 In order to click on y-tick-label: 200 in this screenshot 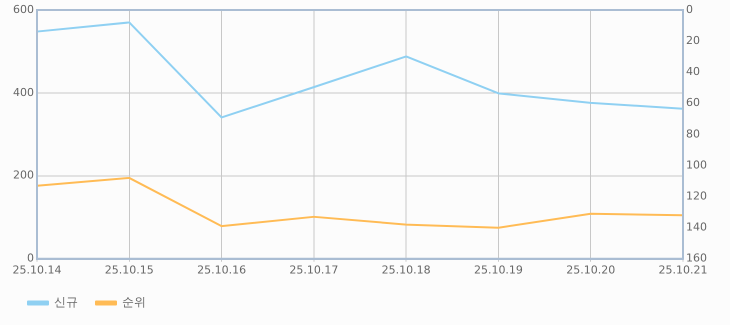, I will do `click(23, 175)`.